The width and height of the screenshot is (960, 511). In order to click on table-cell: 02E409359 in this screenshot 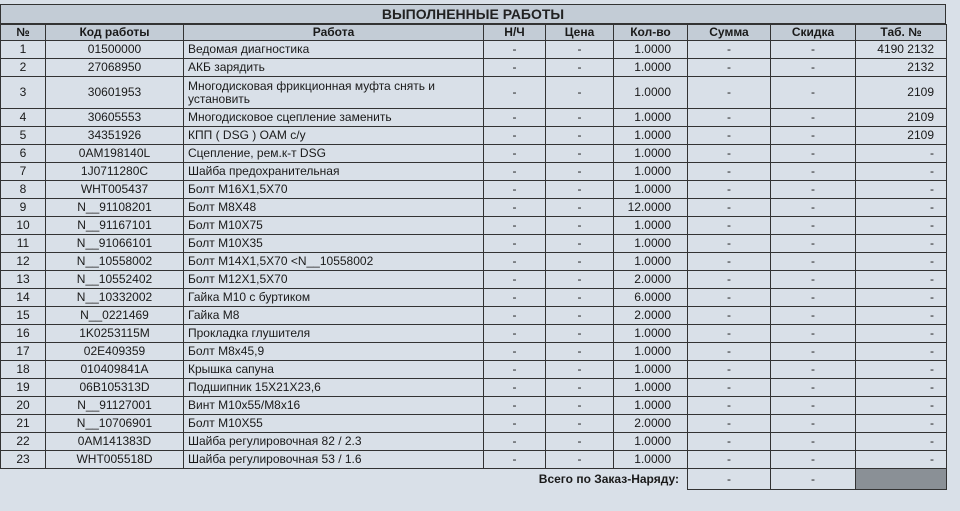, I will do `click(114, 351)`.